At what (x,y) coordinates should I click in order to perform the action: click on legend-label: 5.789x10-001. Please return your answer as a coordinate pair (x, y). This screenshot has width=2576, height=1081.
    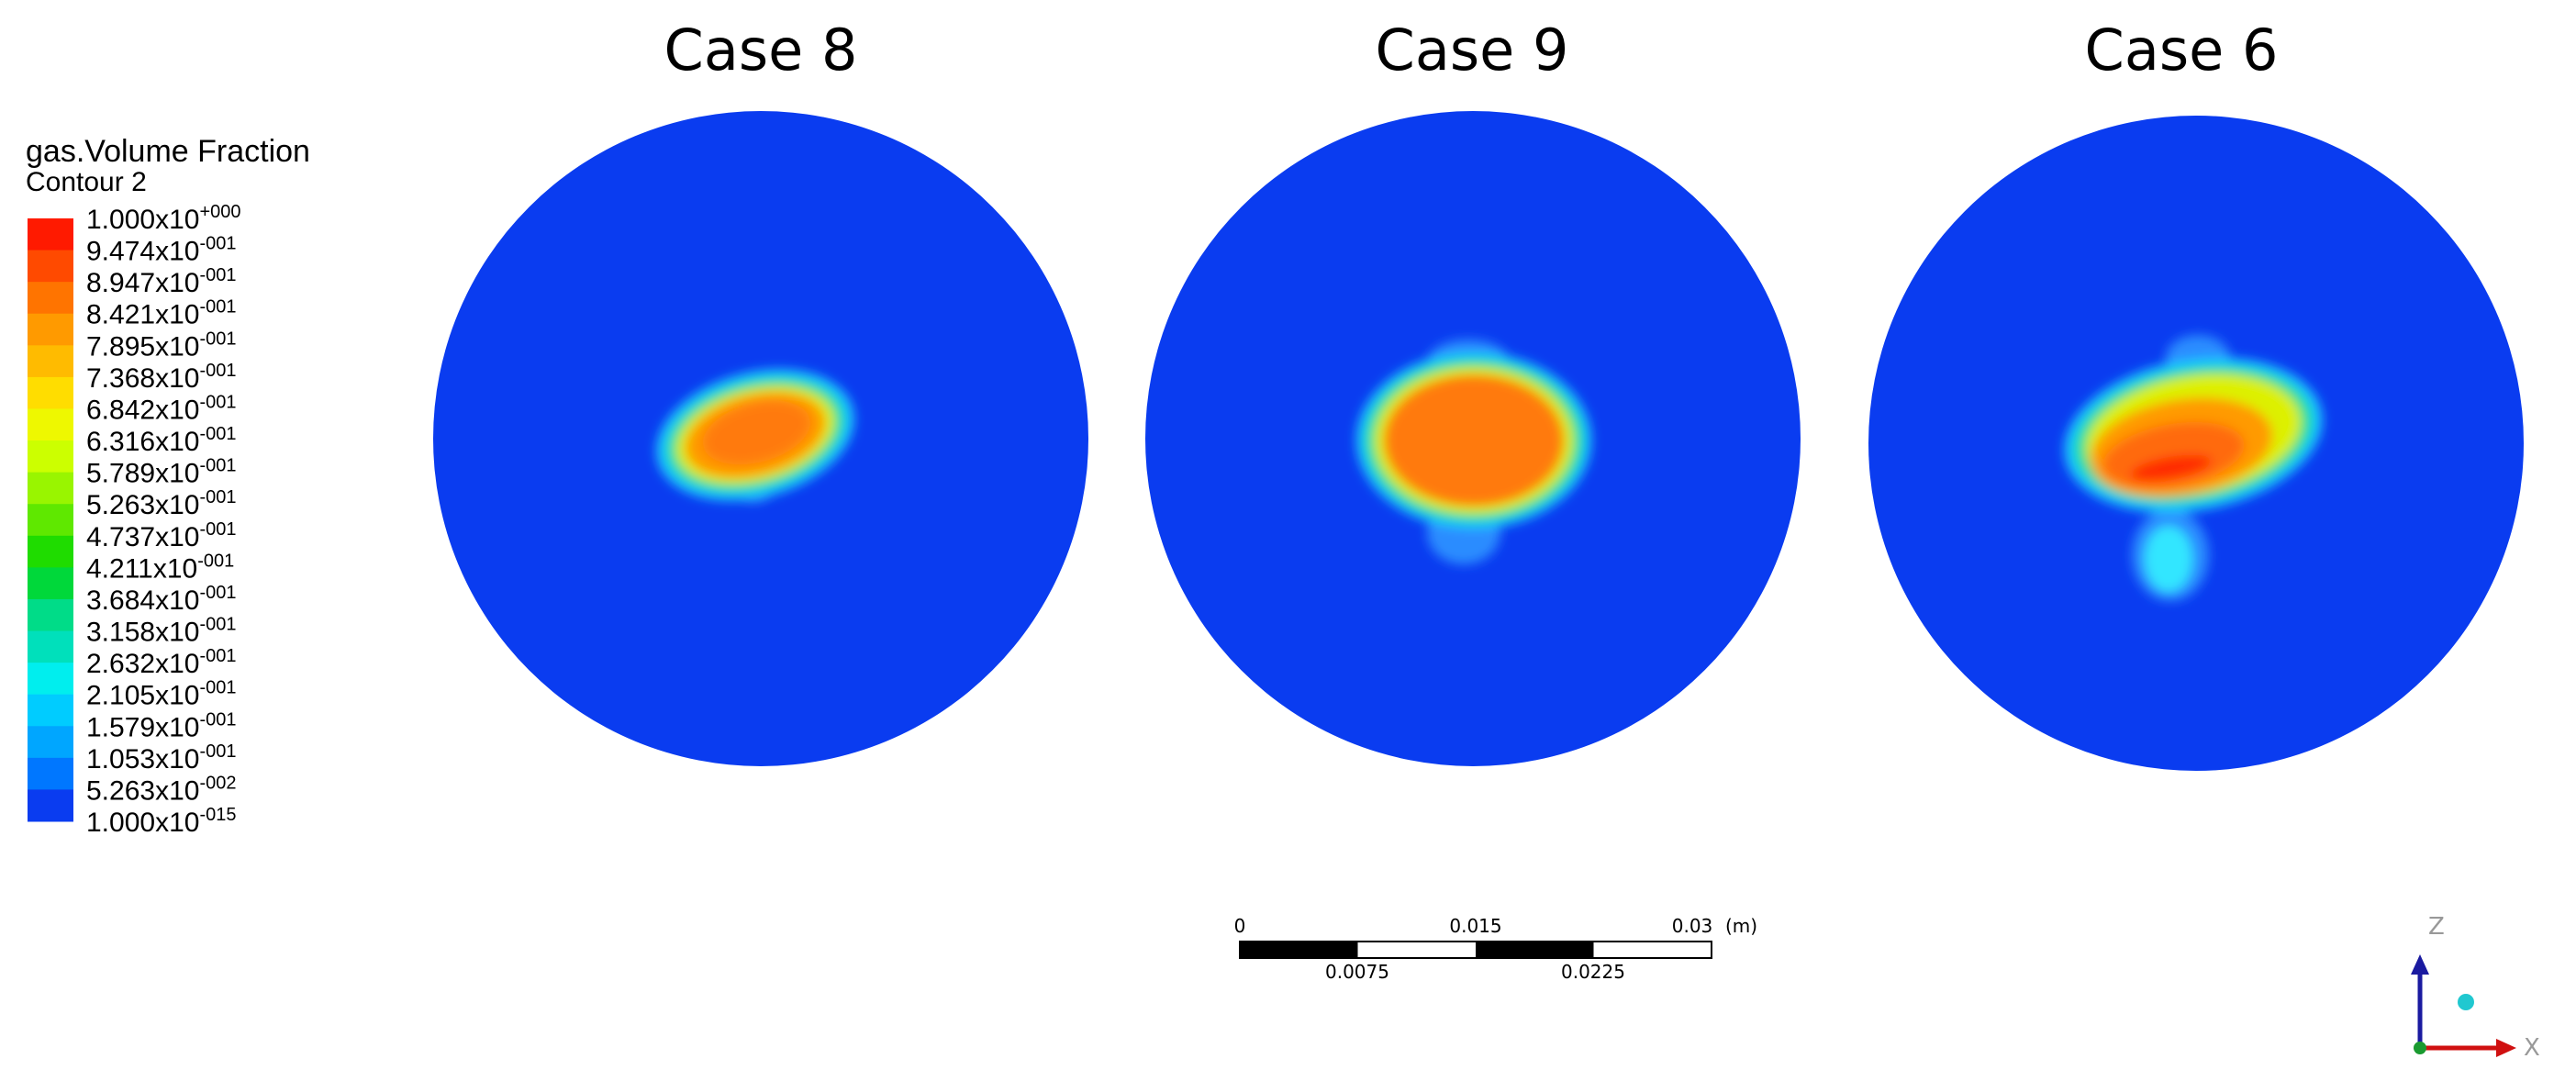
    Looking at the image, I should click on (161, 472).